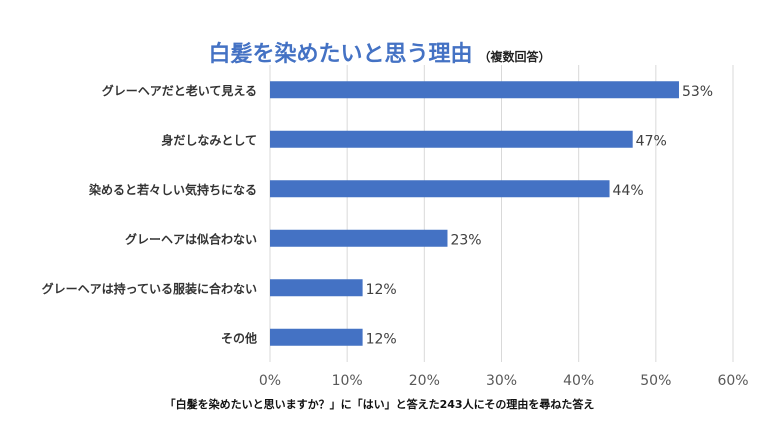  I want to click on data-label: 53%, so click(697, 92).